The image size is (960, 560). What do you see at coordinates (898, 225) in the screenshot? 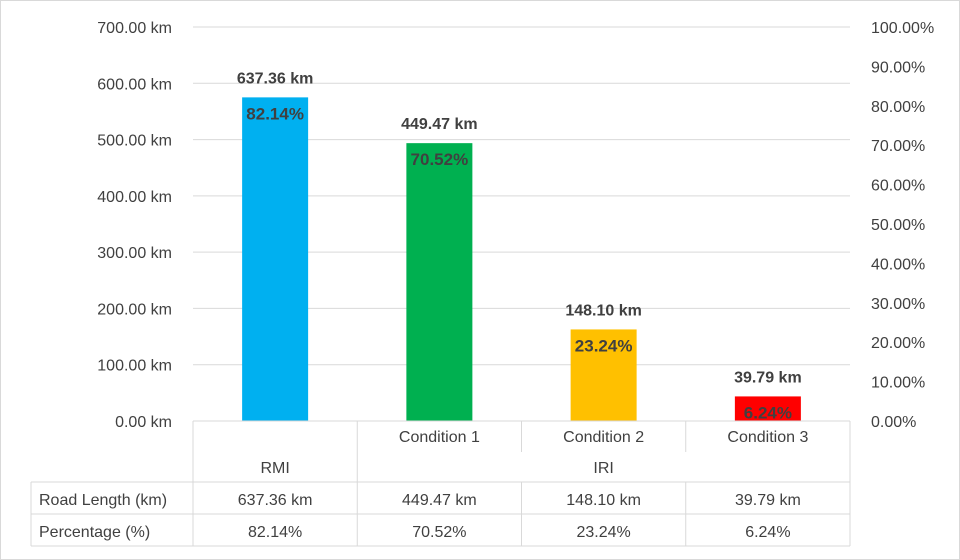
I see `right-axis-tick-label: 50.00%` at bounding box center [898, 225].